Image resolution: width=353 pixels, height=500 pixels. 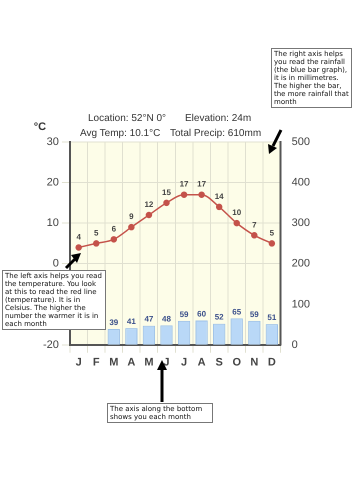 I want to click on data-label: 51, so click(x=272, y=317).